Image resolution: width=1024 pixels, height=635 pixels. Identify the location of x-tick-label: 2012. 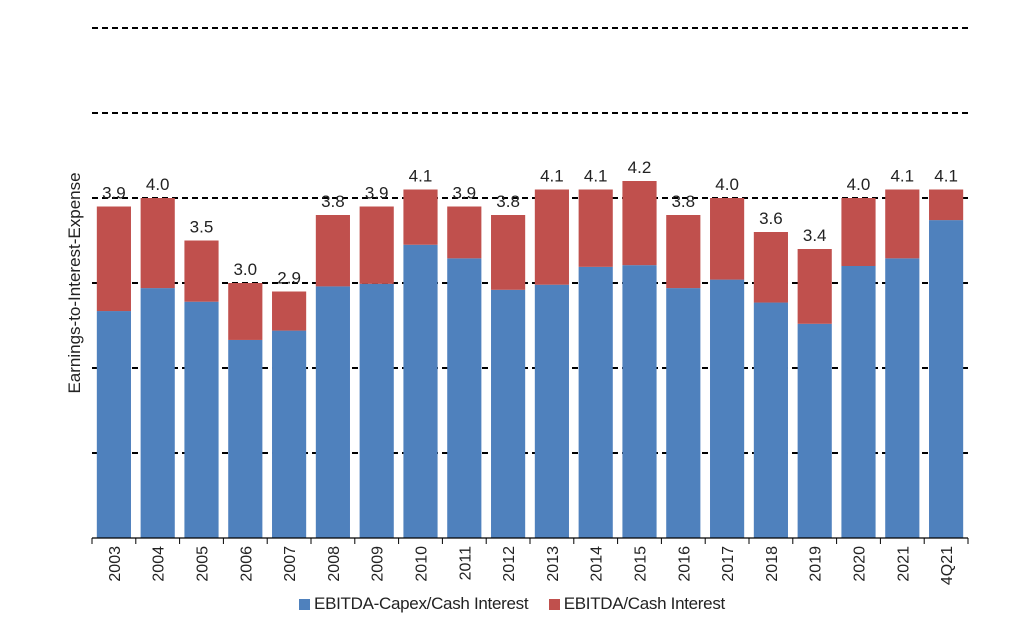
(509, 564).